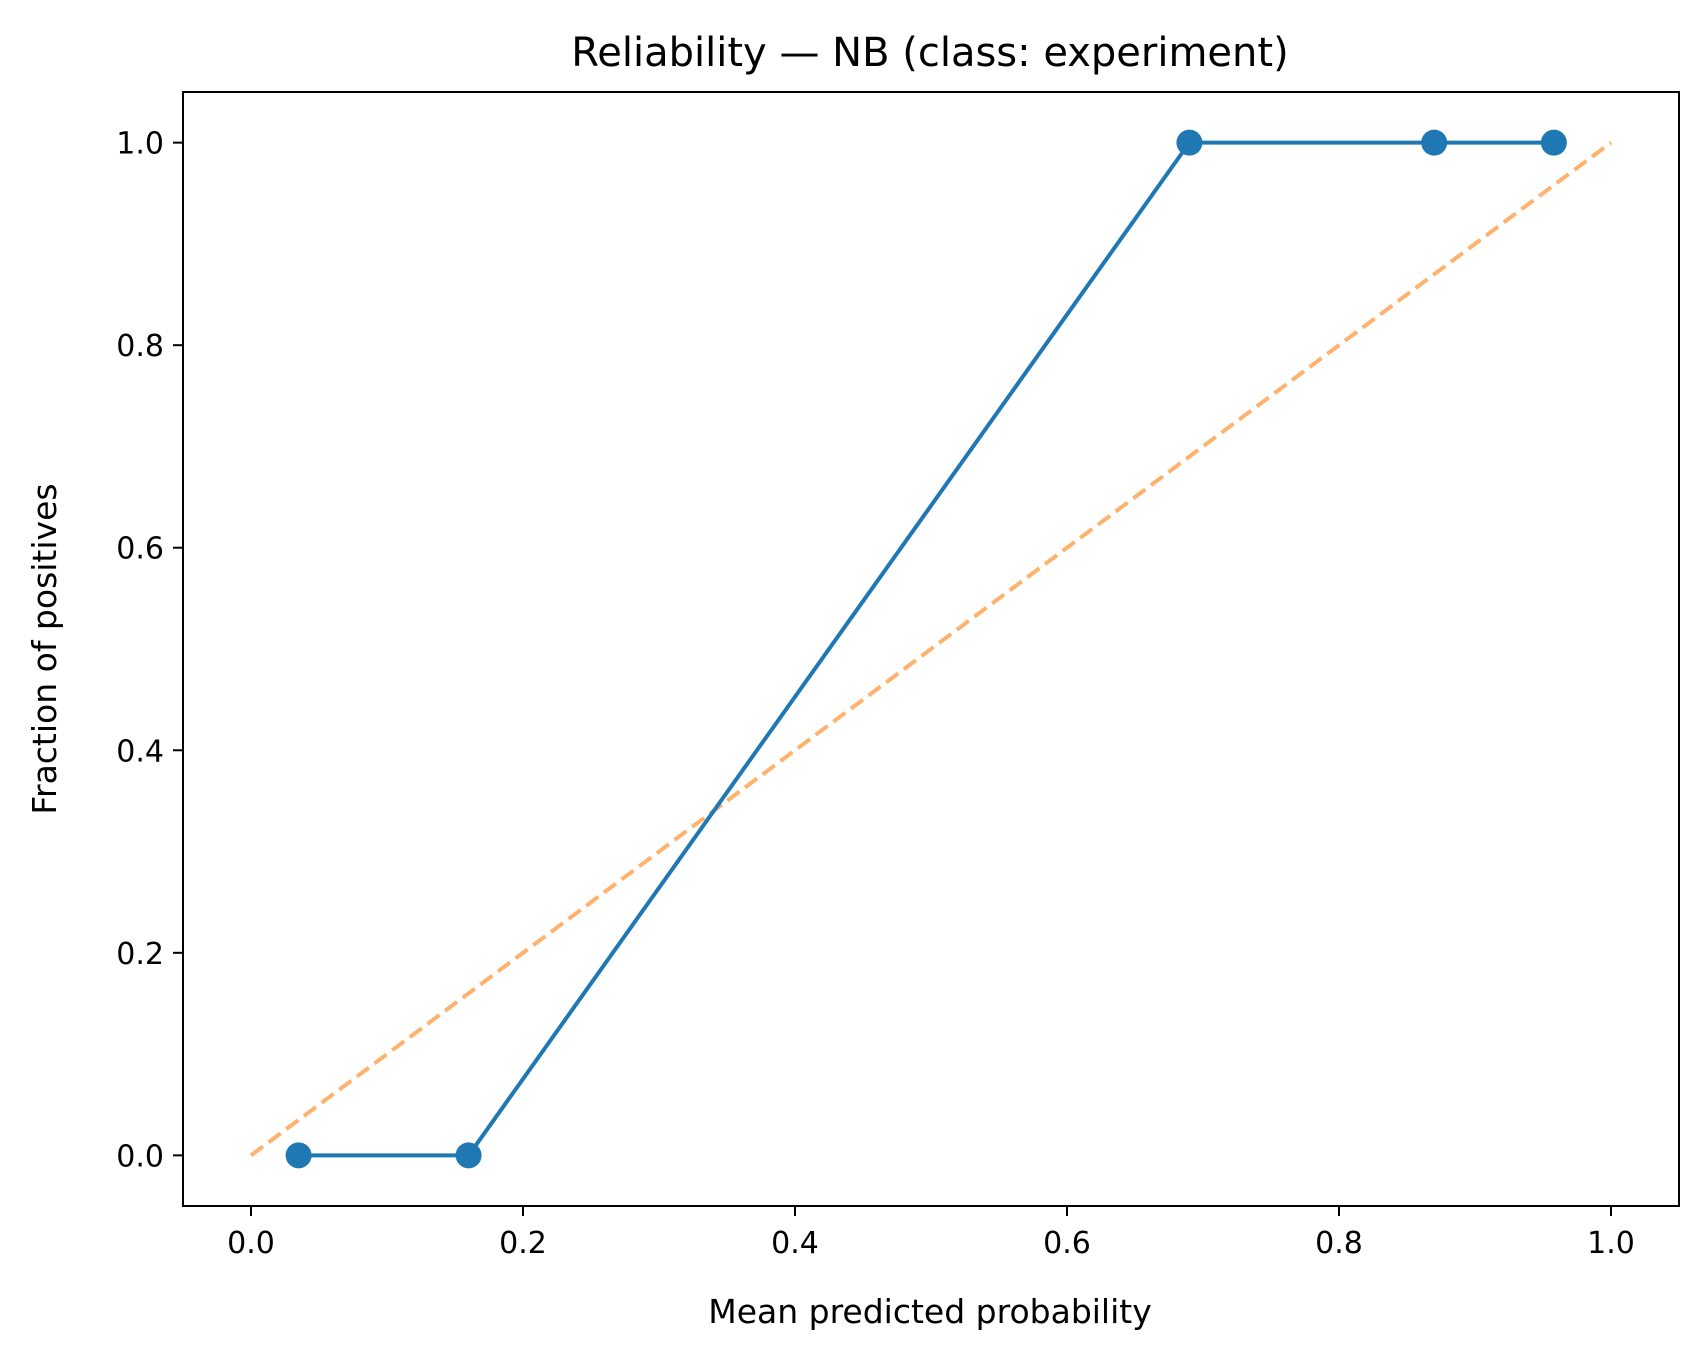 The height and width of the screenshot is (1357, 1700). I want to click on y-tick-label: 0.8, so click(140, 346).